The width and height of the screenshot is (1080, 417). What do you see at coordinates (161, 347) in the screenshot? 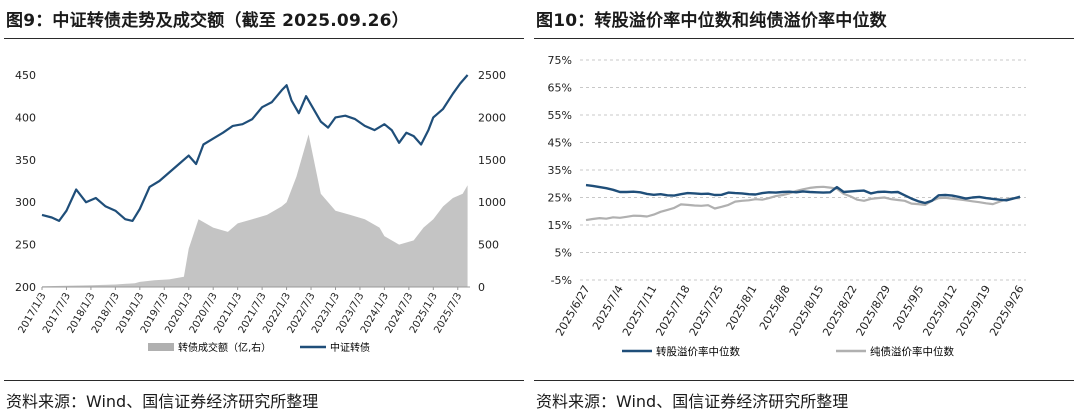
I see `legend-swatch-turnover` at bounding box center [161, 347].